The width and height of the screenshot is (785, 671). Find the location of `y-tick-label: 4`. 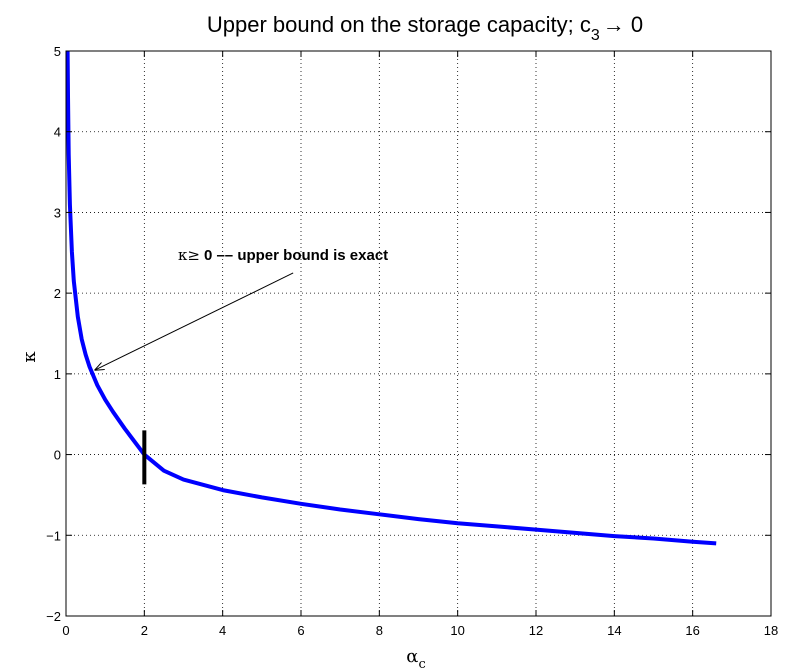

y-tick-label: 4 is located at coordinates (57, 132).